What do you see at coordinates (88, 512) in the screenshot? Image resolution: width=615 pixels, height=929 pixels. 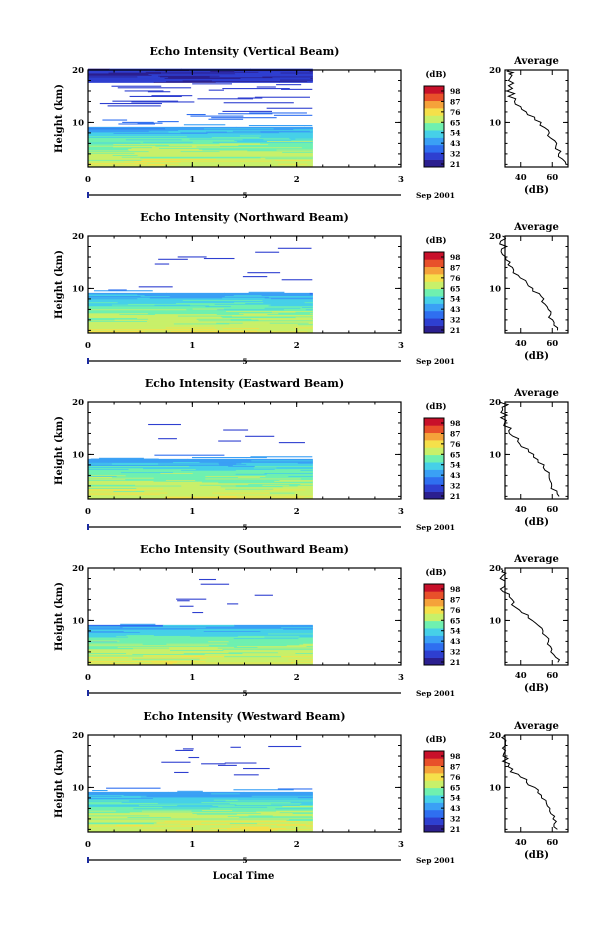 I see `x-tick-label: 0` at bounding box center [88, 512].